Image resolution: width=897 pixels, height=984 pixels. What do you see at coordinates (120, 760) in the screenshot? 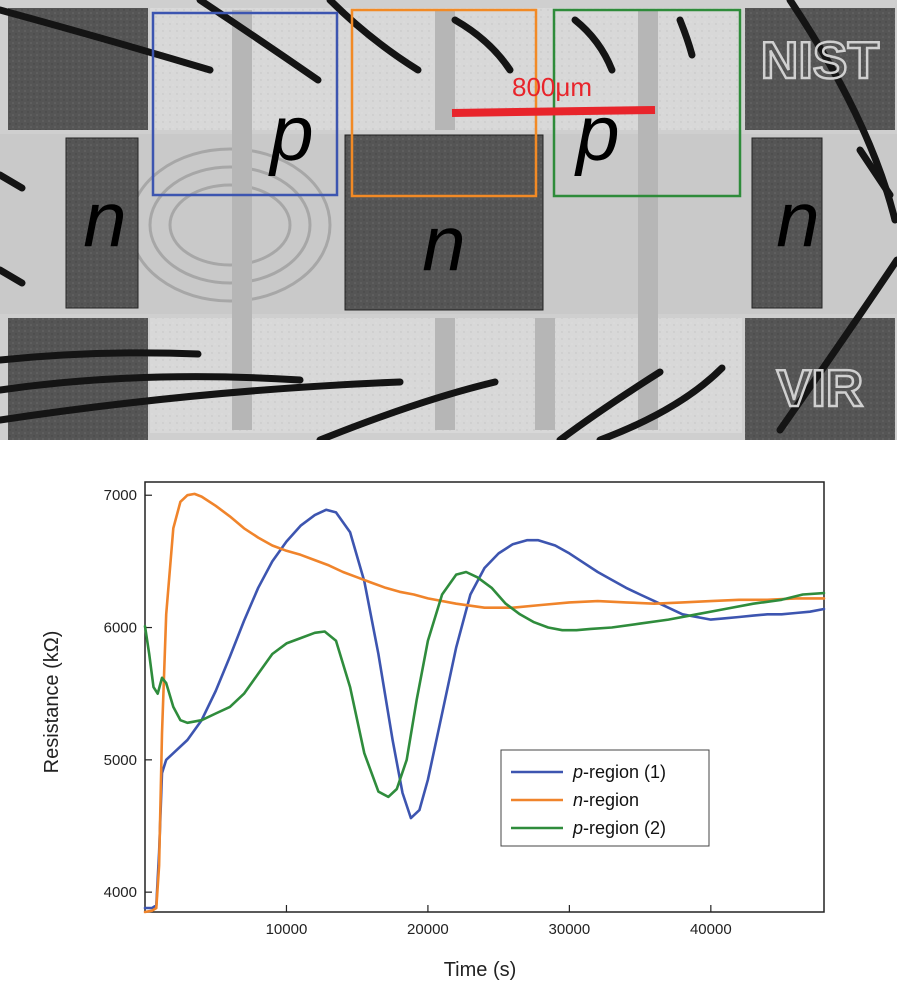
I see `y-tick-label: 5000` at bounding box center [120, 760].